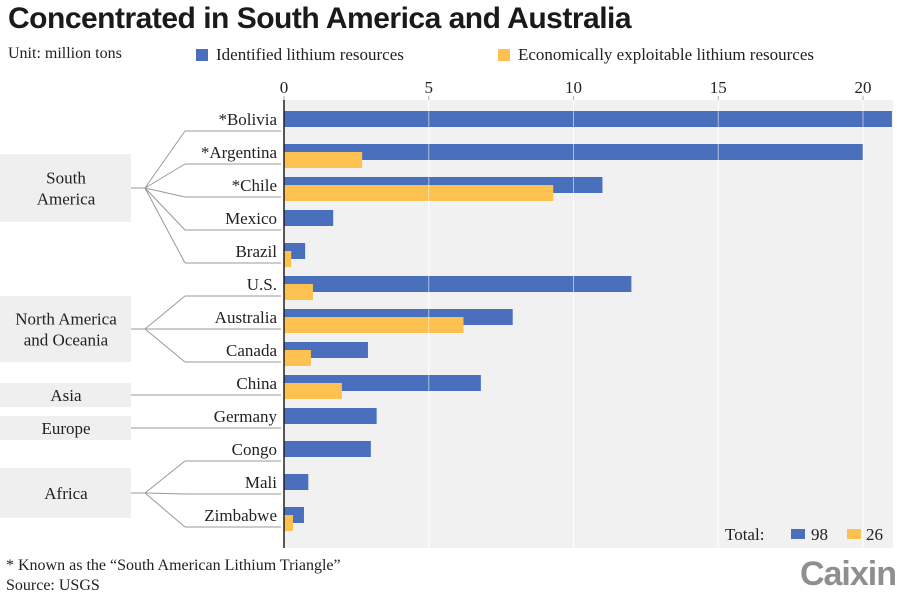  Describe the element at coordinates (66, 319) in the screenshot. I see `region-label: North America` at that location.